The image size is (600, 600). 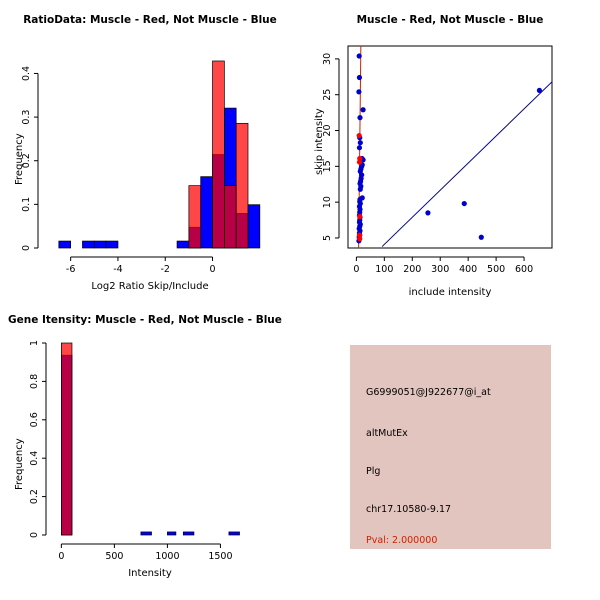 What do you see at coordinates (26, 204) in the screenshot?
I see `ratio-y-tick-label: 0.1` at bounding box center [26, 204].